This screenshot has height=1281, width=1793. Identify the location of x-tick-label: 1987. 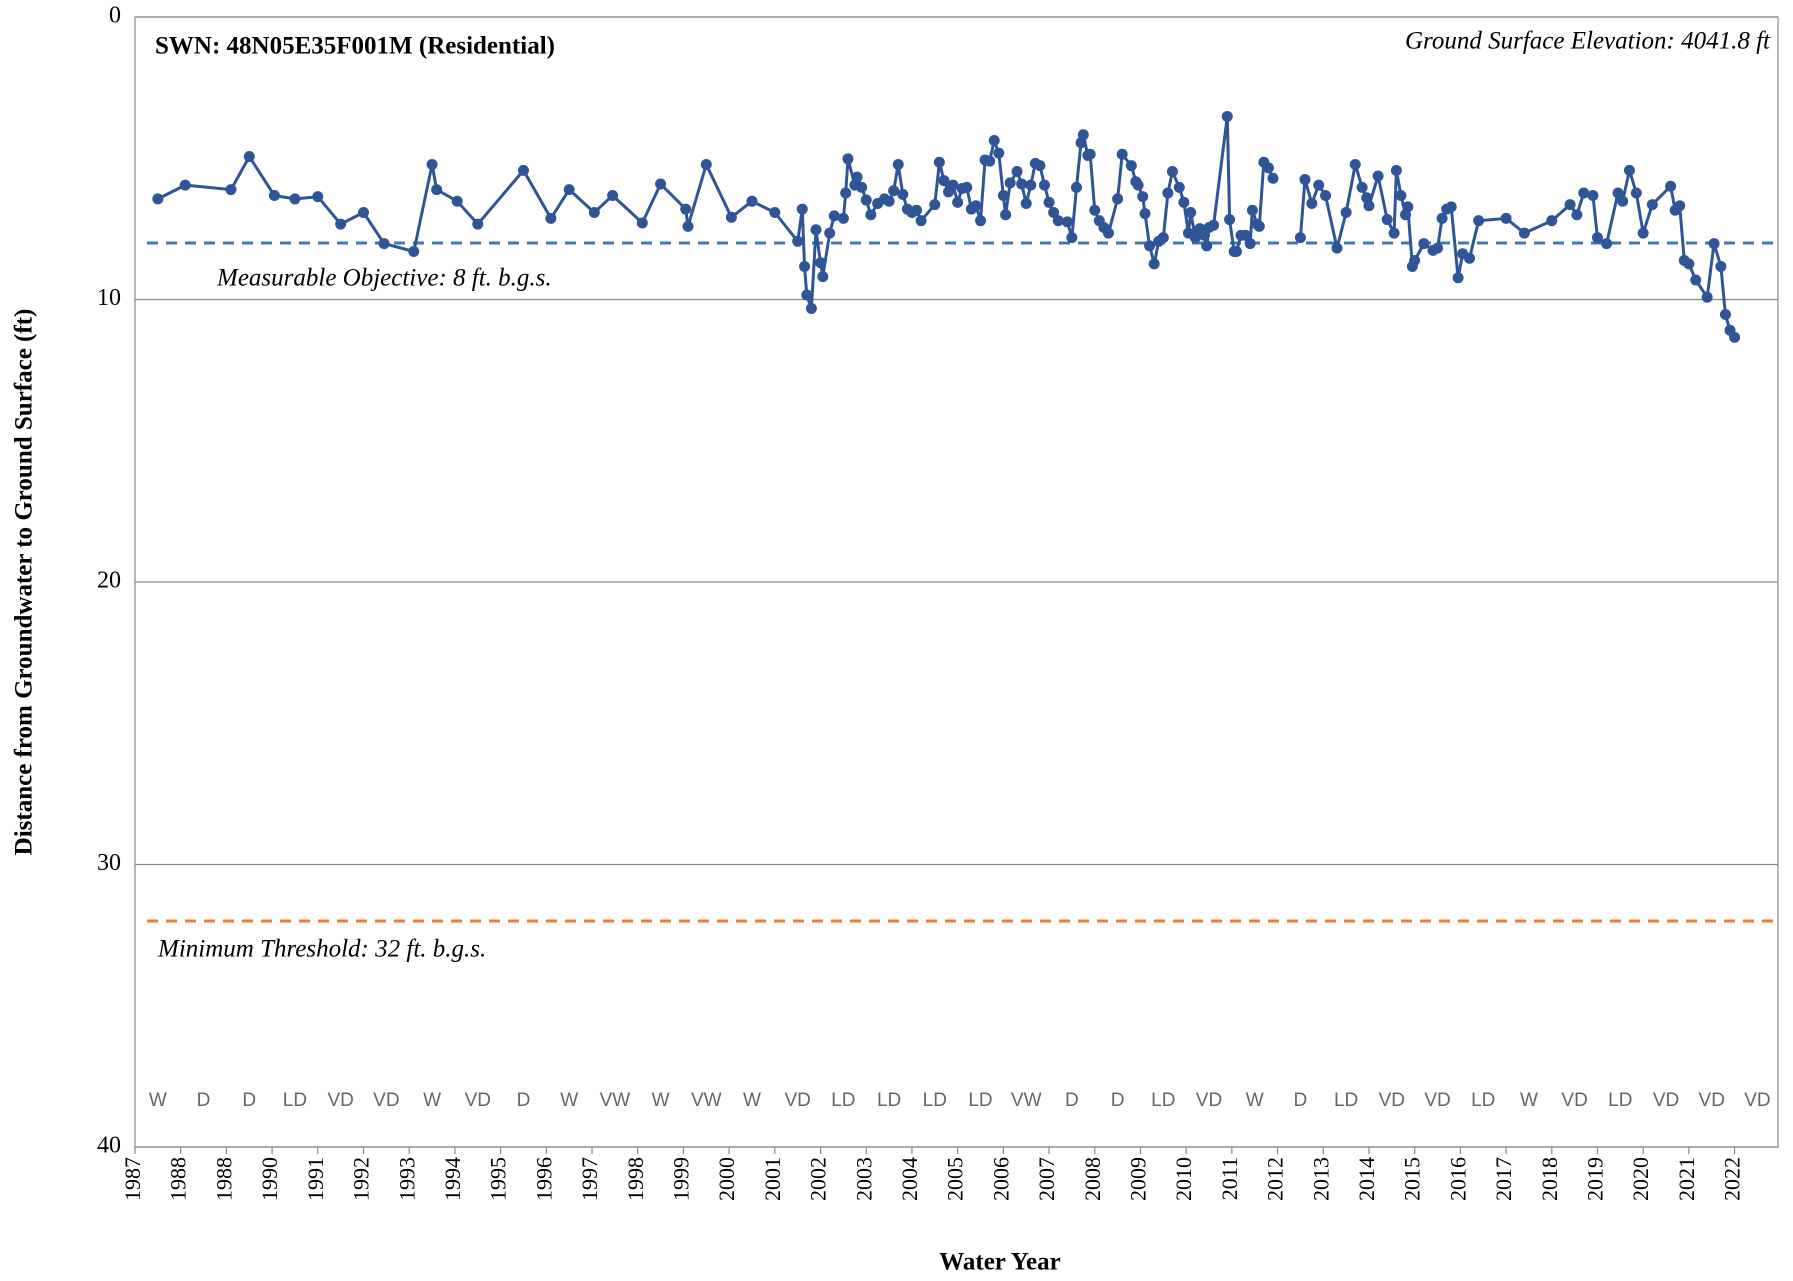
(132, 1179).